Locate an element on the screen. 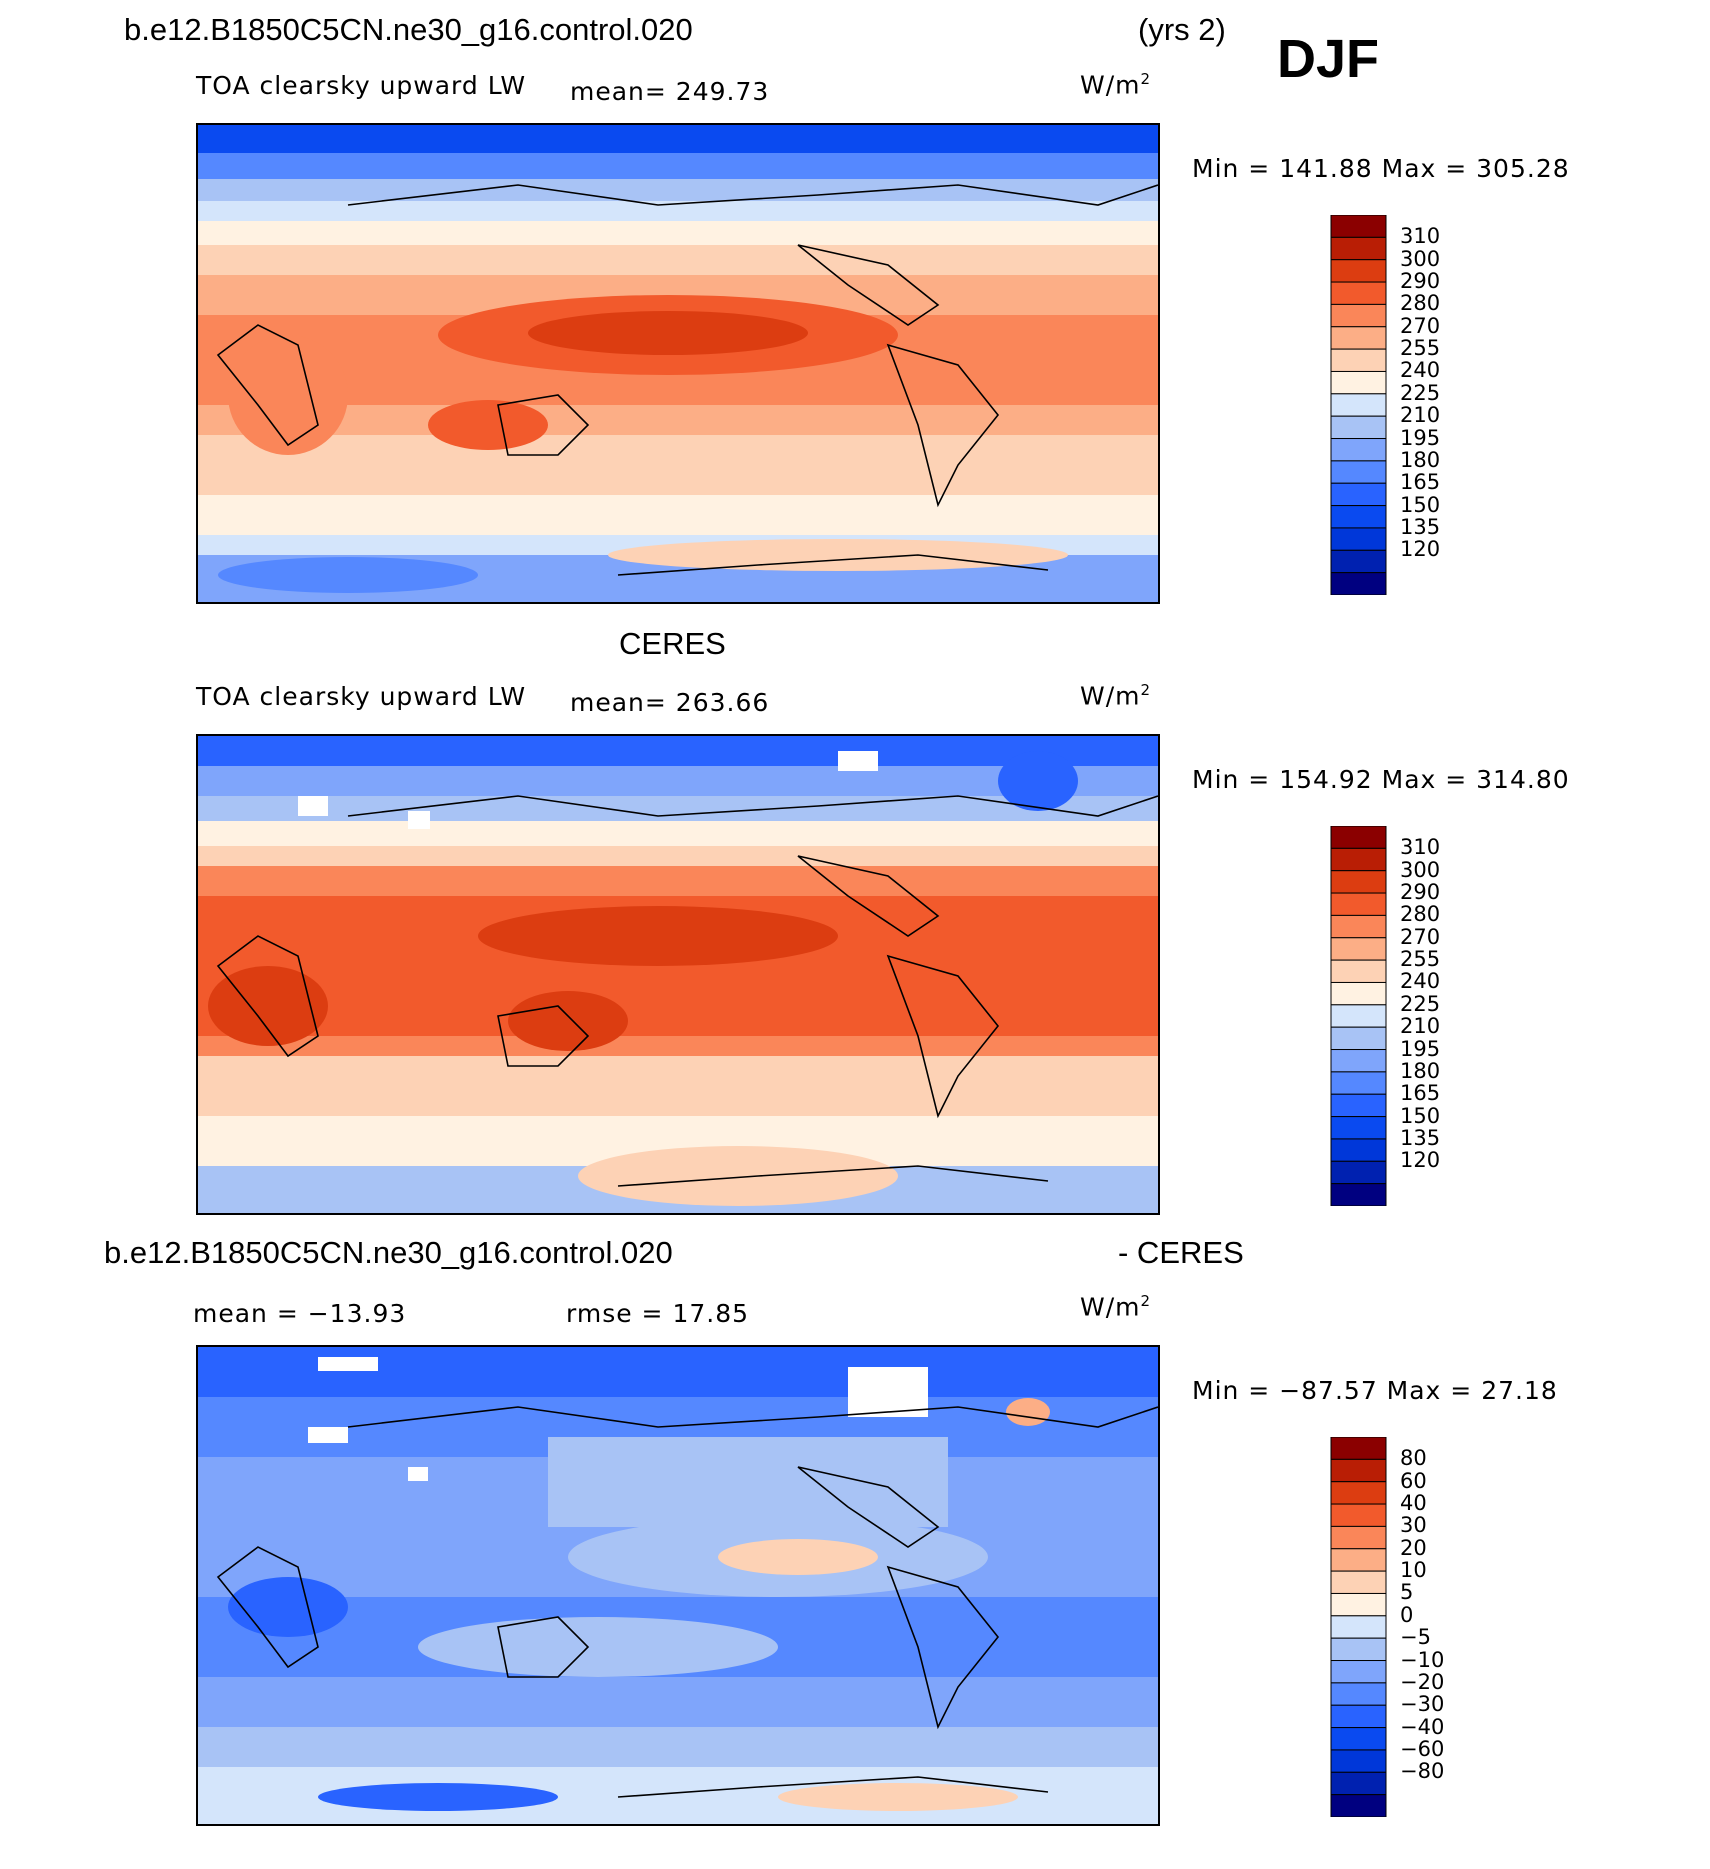 This screenshot has width=1710, height=1869. panel2-units: W/m2 is located at coordinates (1115, 695).